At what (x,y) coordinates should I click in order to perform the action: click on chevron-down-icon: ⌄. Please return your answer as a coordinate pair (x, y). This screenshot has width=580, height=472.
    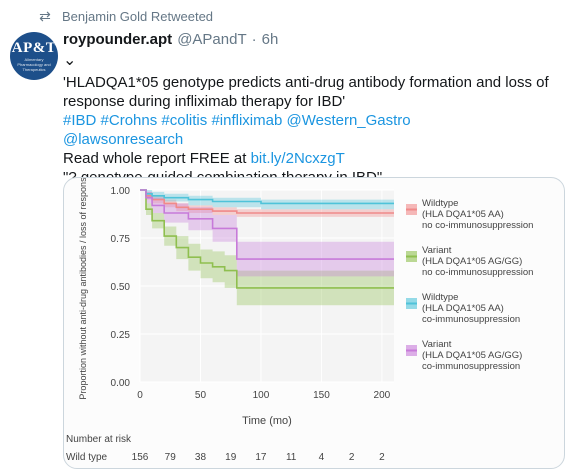
    Looking at the image, I should click on (70, 60).